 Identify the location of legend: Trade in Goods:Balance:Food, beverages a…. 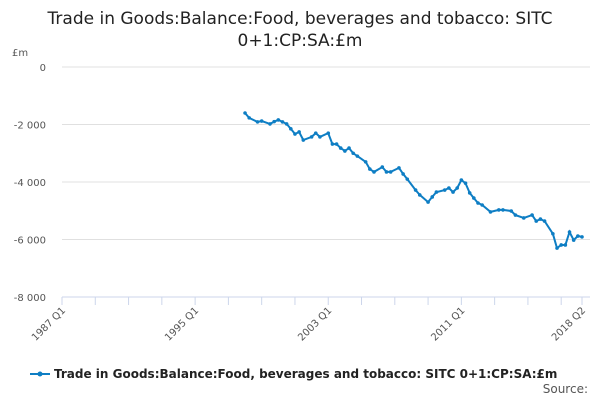
(293, 374).